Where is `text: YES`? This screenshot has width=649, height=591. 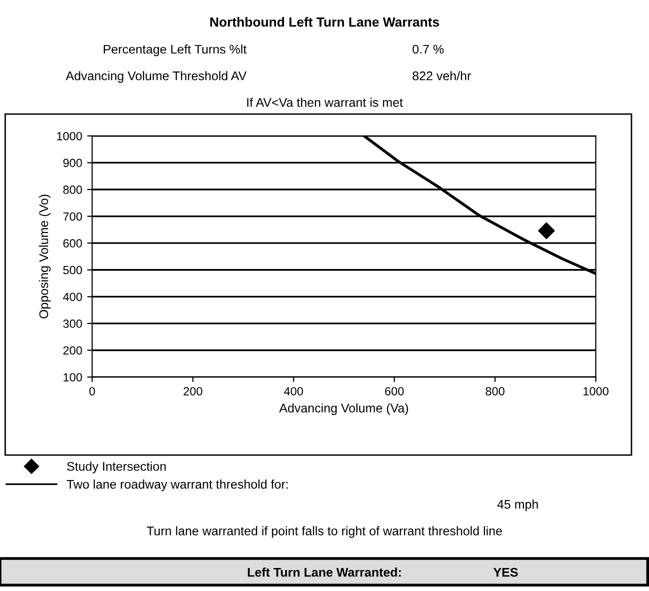
text: YES is located at coordinates (505, 572).